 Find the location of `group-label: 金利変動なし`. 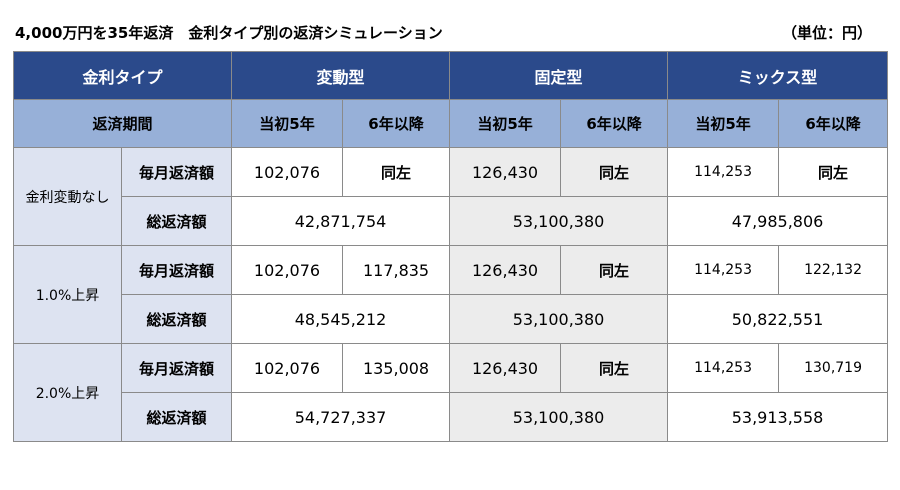

group-label: 金利変動なし is located at coordinates (67, 196).